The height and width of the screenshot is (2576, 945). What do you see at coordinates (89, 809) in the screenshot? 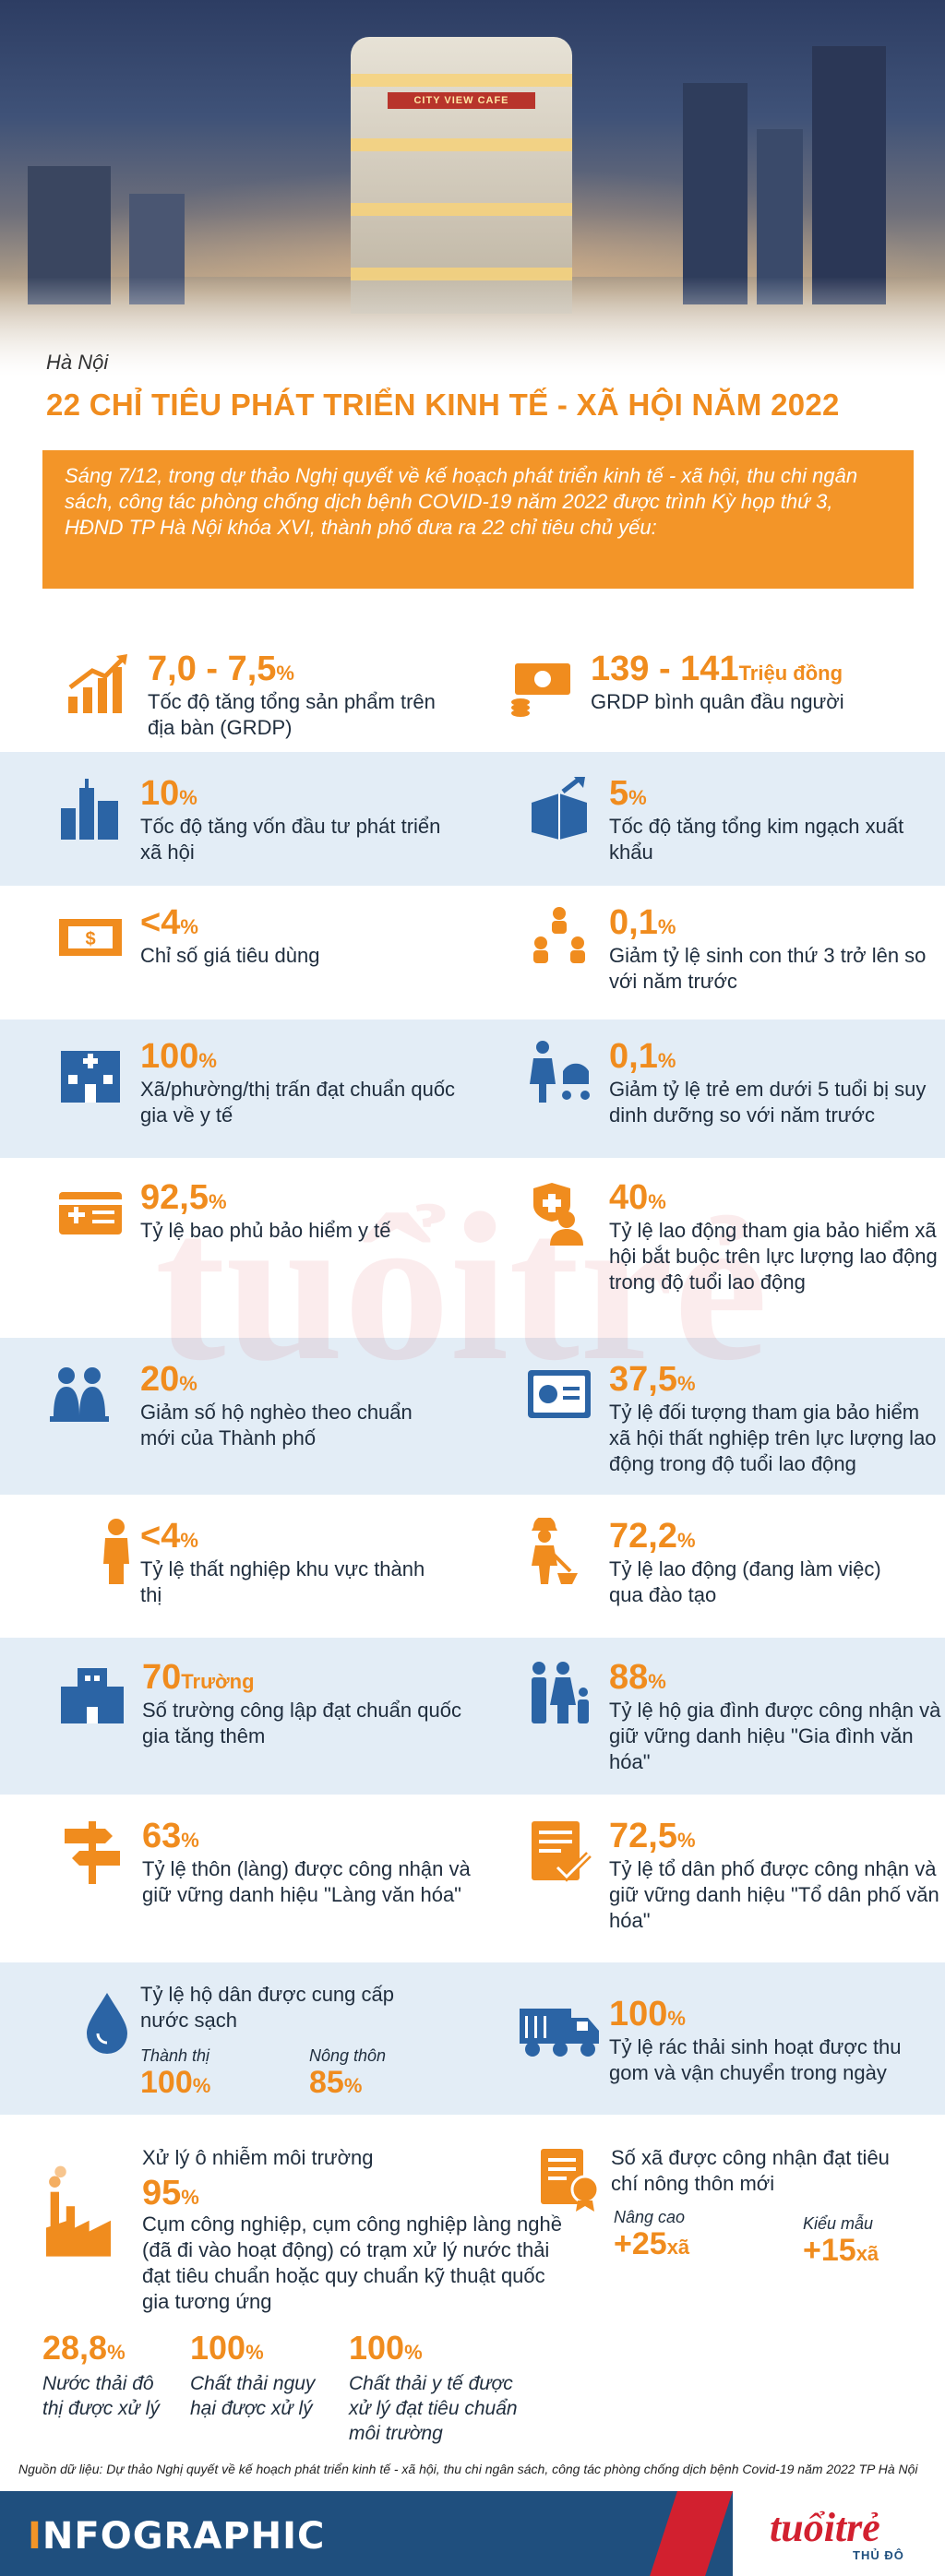
I see `city-buildings-icon` at bounding box center [89, 809].